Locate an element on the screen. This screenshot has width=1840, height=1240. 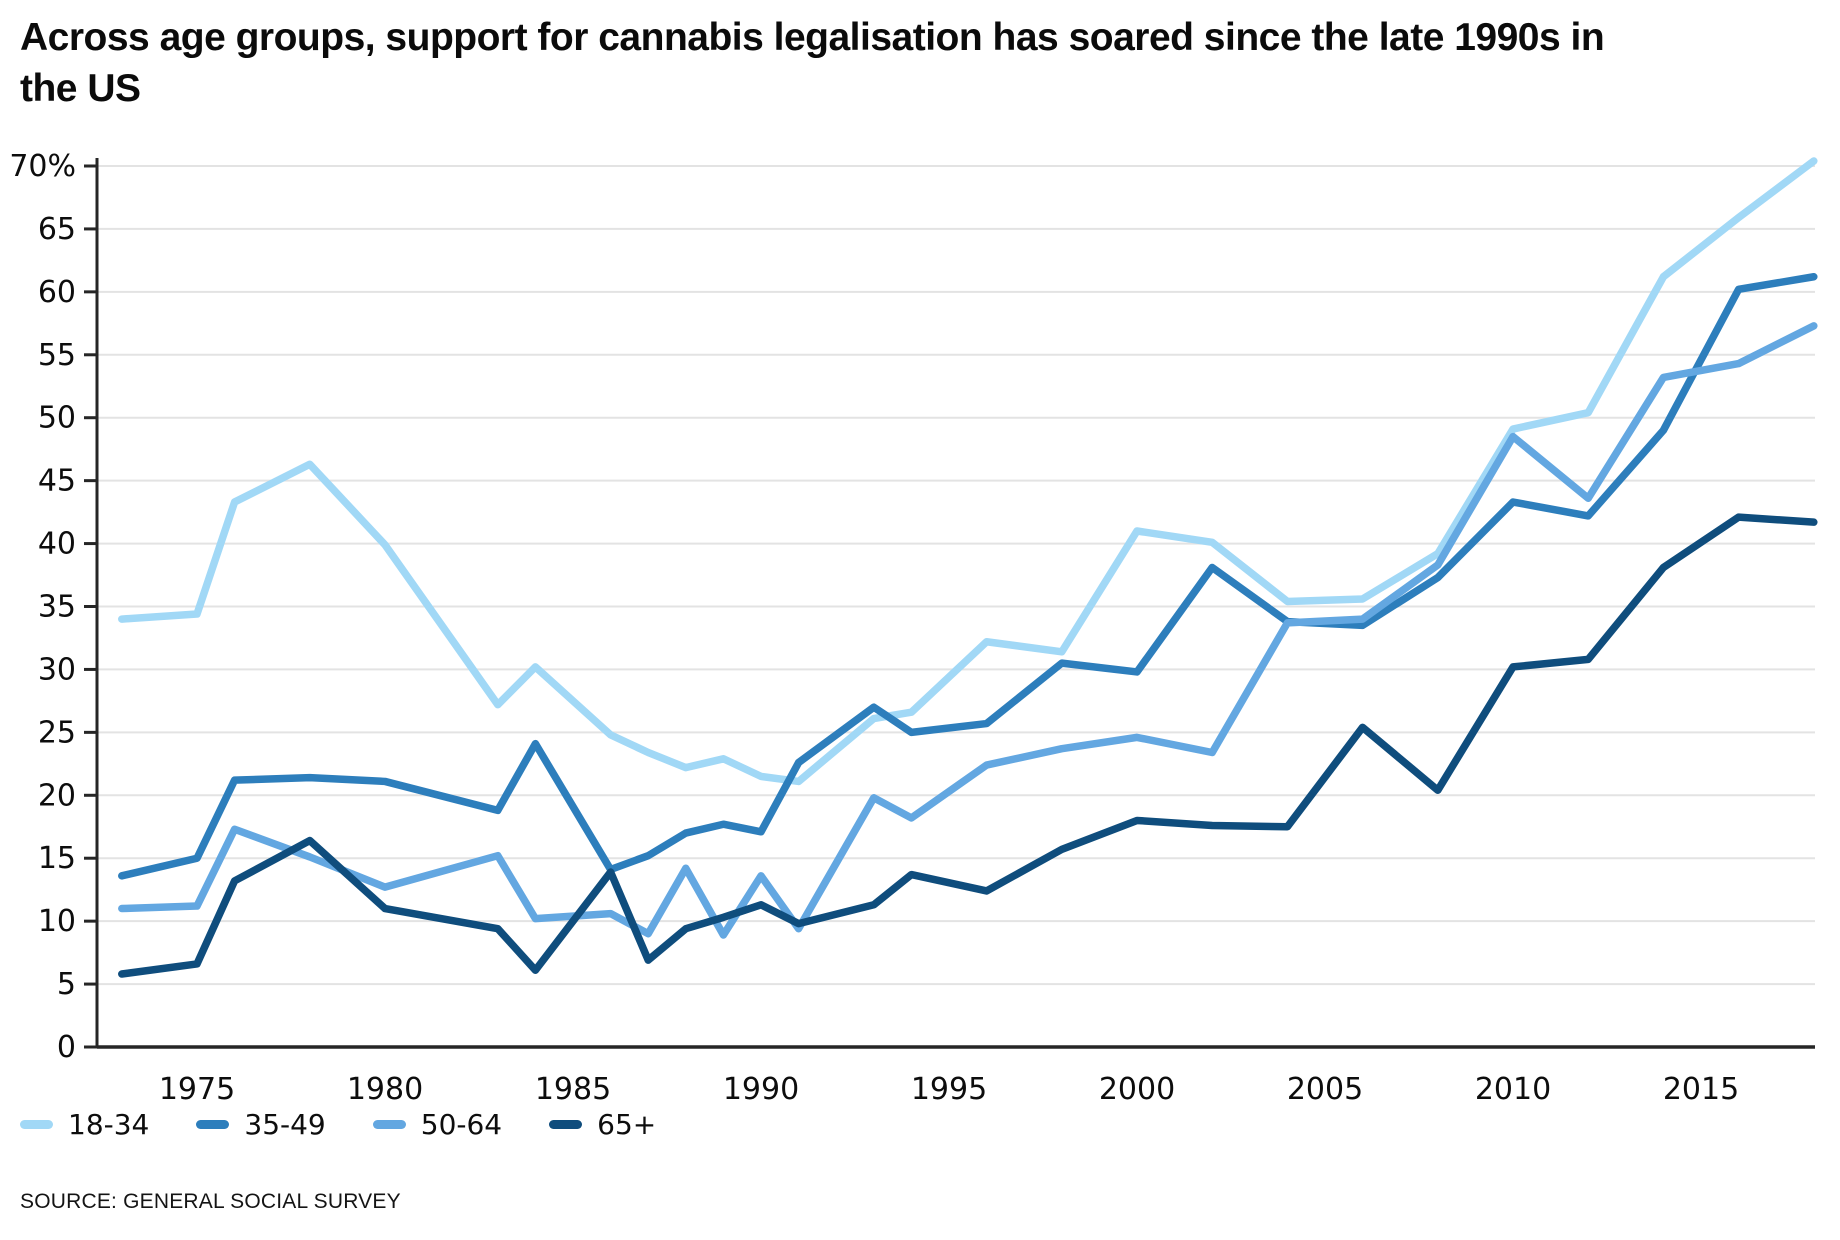
y-tick-label: 30 is located at coordinates (57, 669).